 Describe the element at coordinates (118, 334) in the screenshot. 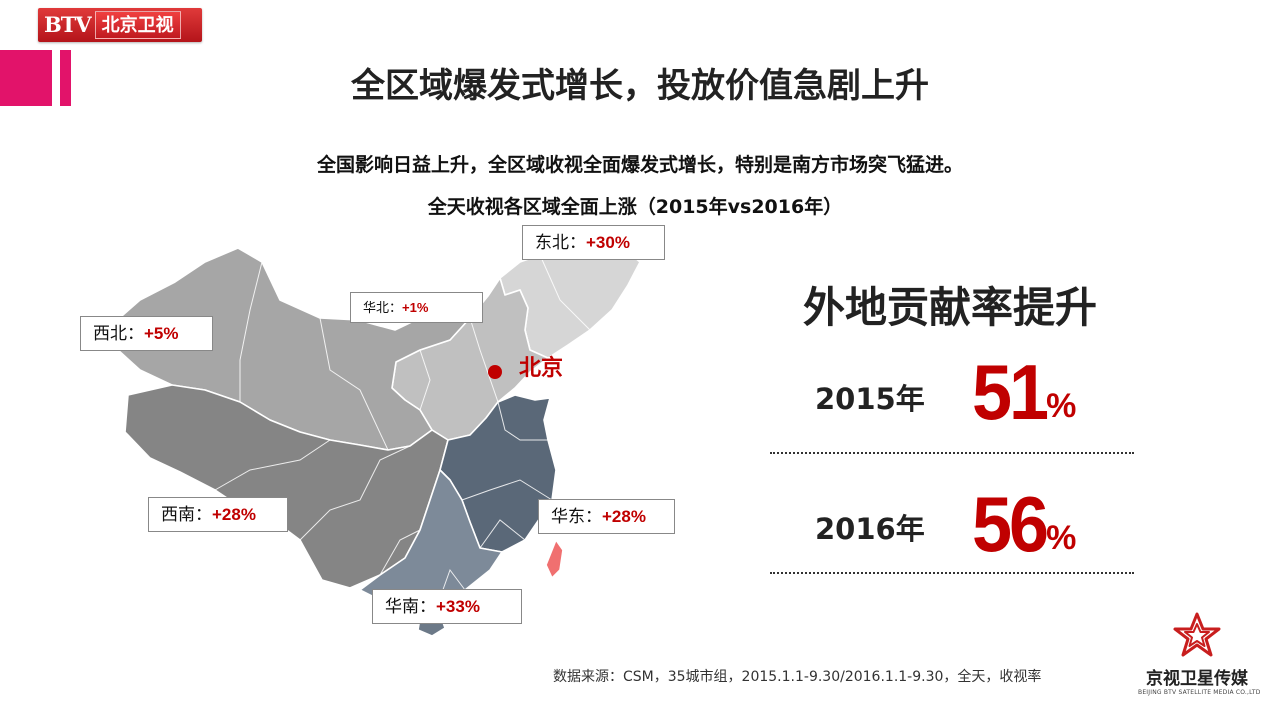

I see `region-name: 西北：` at that location.